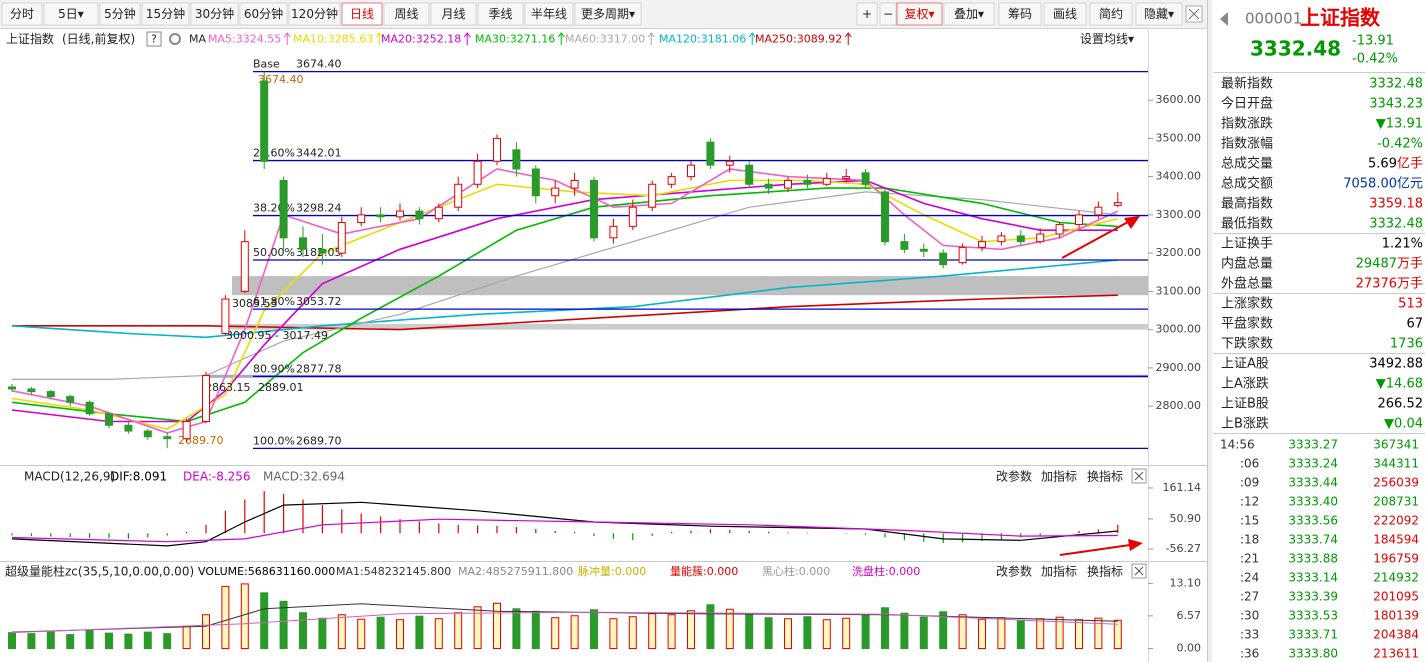 This screenshot has width=1425, height=662. I want to click on fib-label: Base, so click(266, 64).